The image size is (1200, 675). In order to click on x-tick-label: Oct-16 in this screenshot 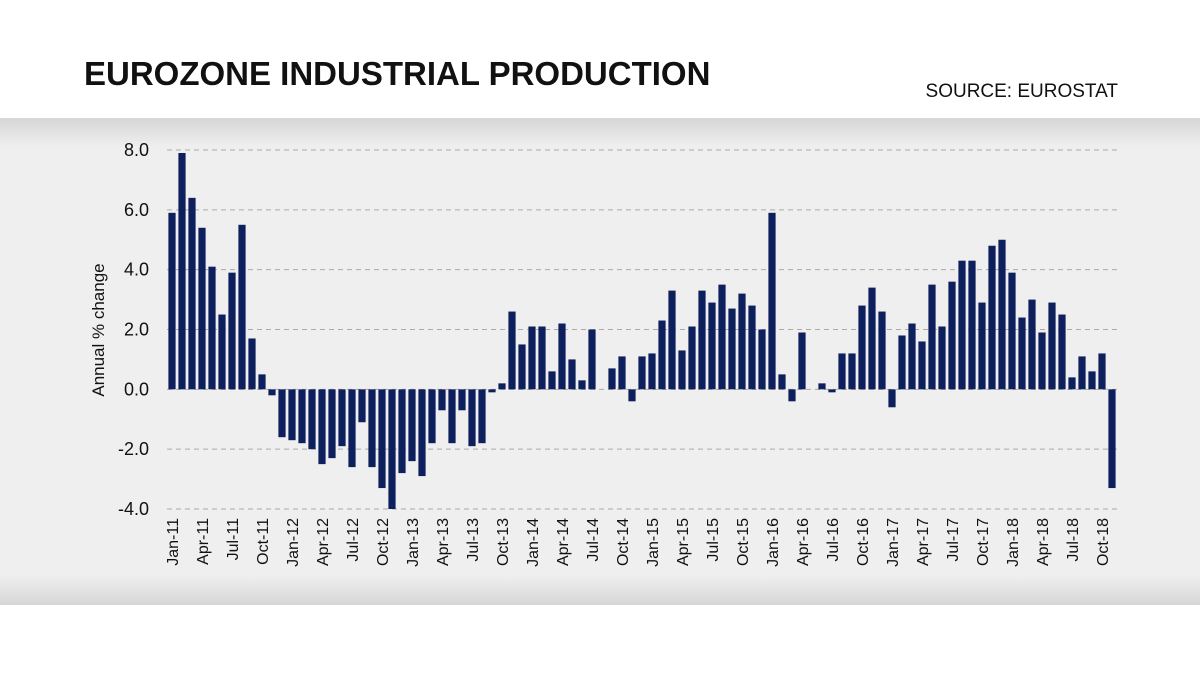, I will do `click(863, 542)`.